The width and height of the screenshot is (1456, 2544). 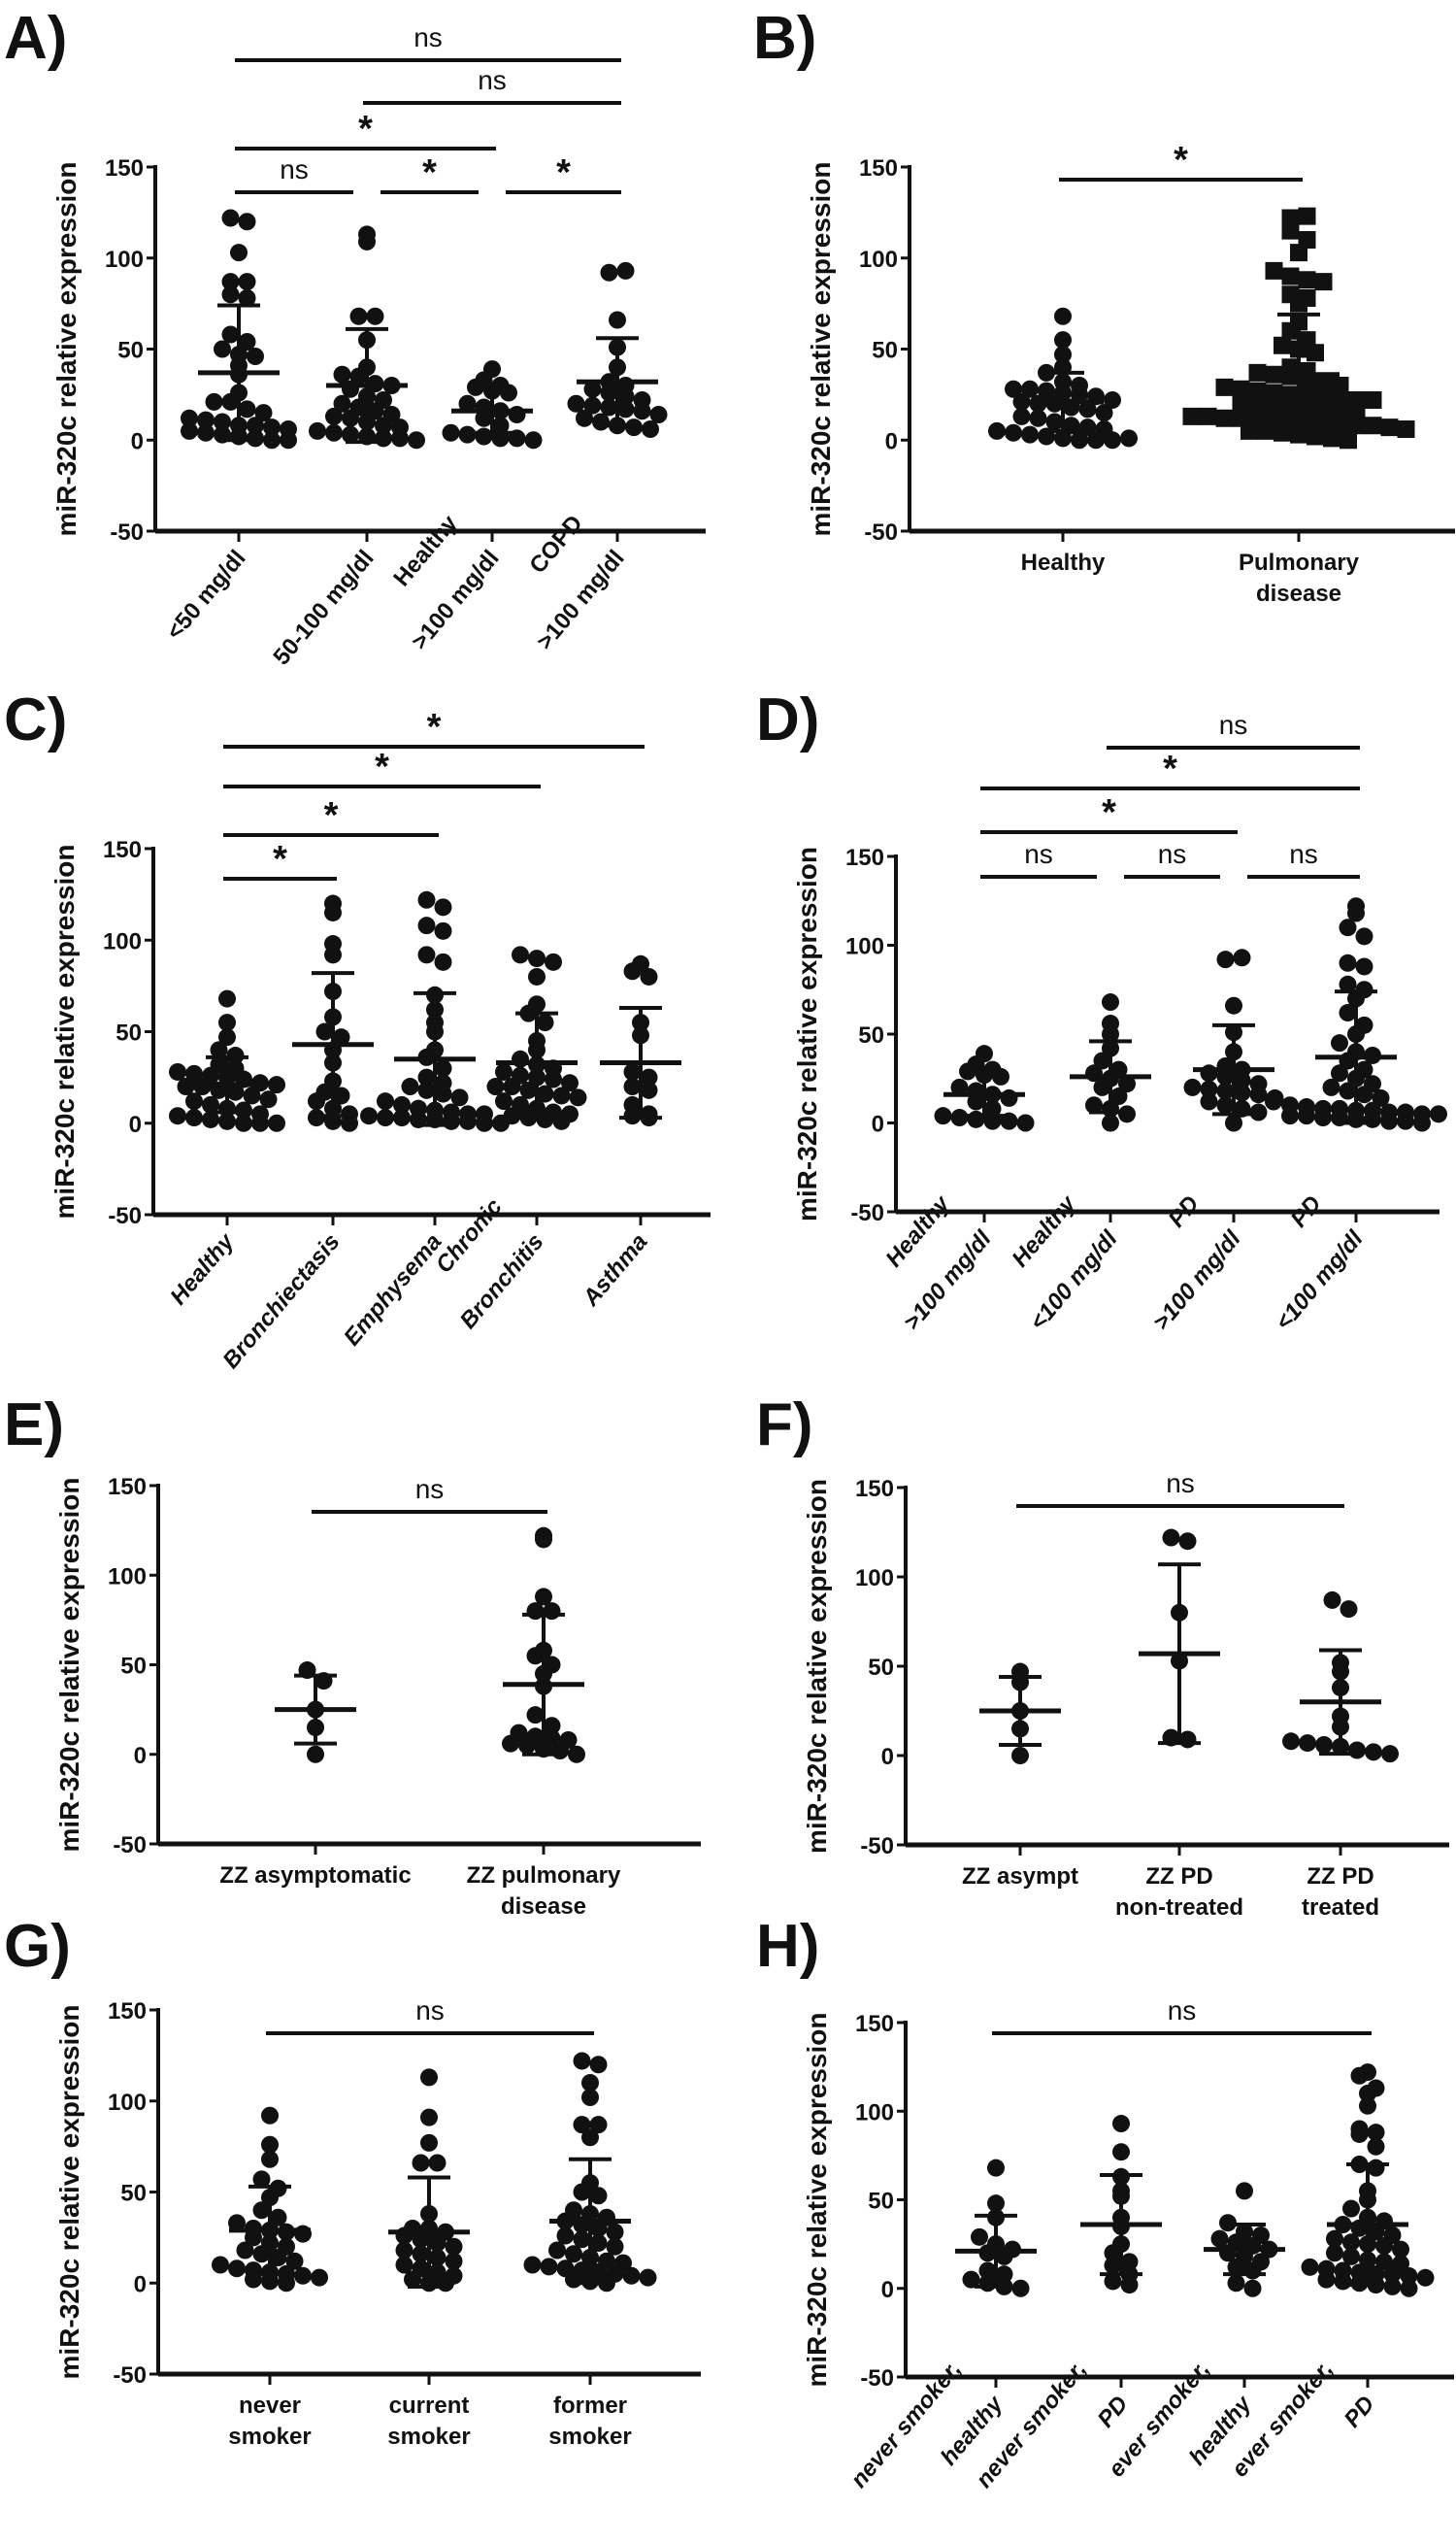 I want to click on y-tick-label: 100, so click(x=124, y=260).